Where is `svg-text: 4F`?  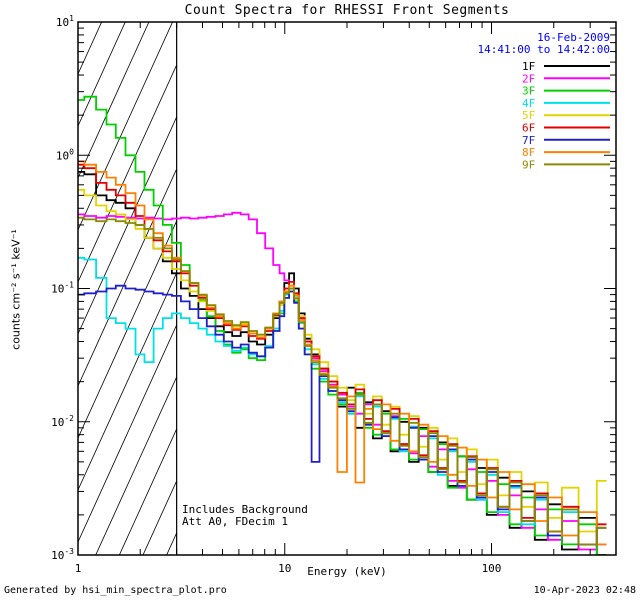
svg-text: 4F is located at coordinates (528, 103).